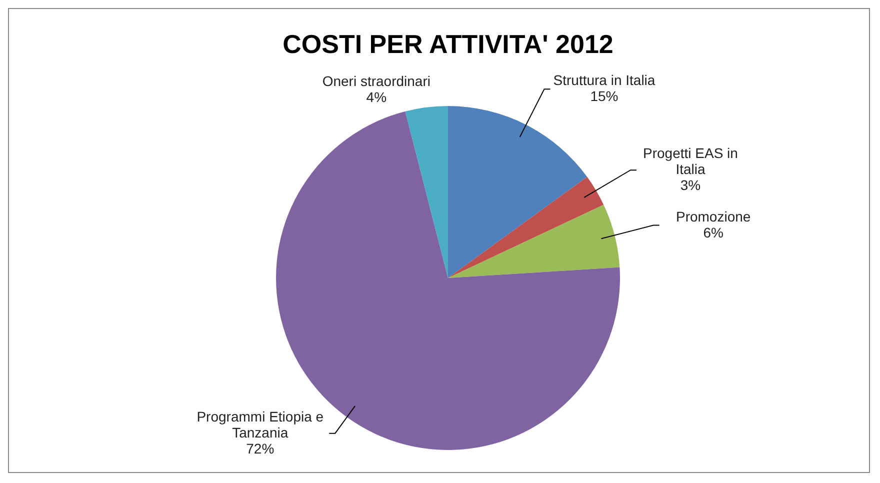 The image size is (880, 483). What do you see at coordinates (448, 44) in the screenshot?
I see `chart-title: COSTI PER ATTIVITA' 2012` at bounding box center [448, 44].